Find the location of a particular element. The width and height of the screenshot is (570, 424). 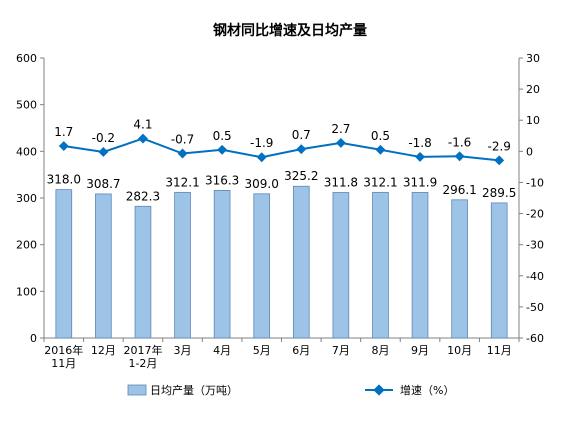

legend-swatch-bar is located at coordinates (137, 390).